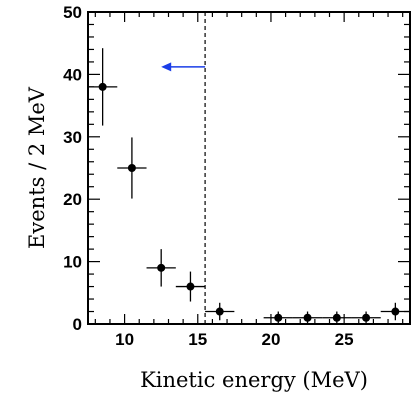 This screenshot has height=404, width=415. I want to click on y-tick-label: 40, so click(72, 74).